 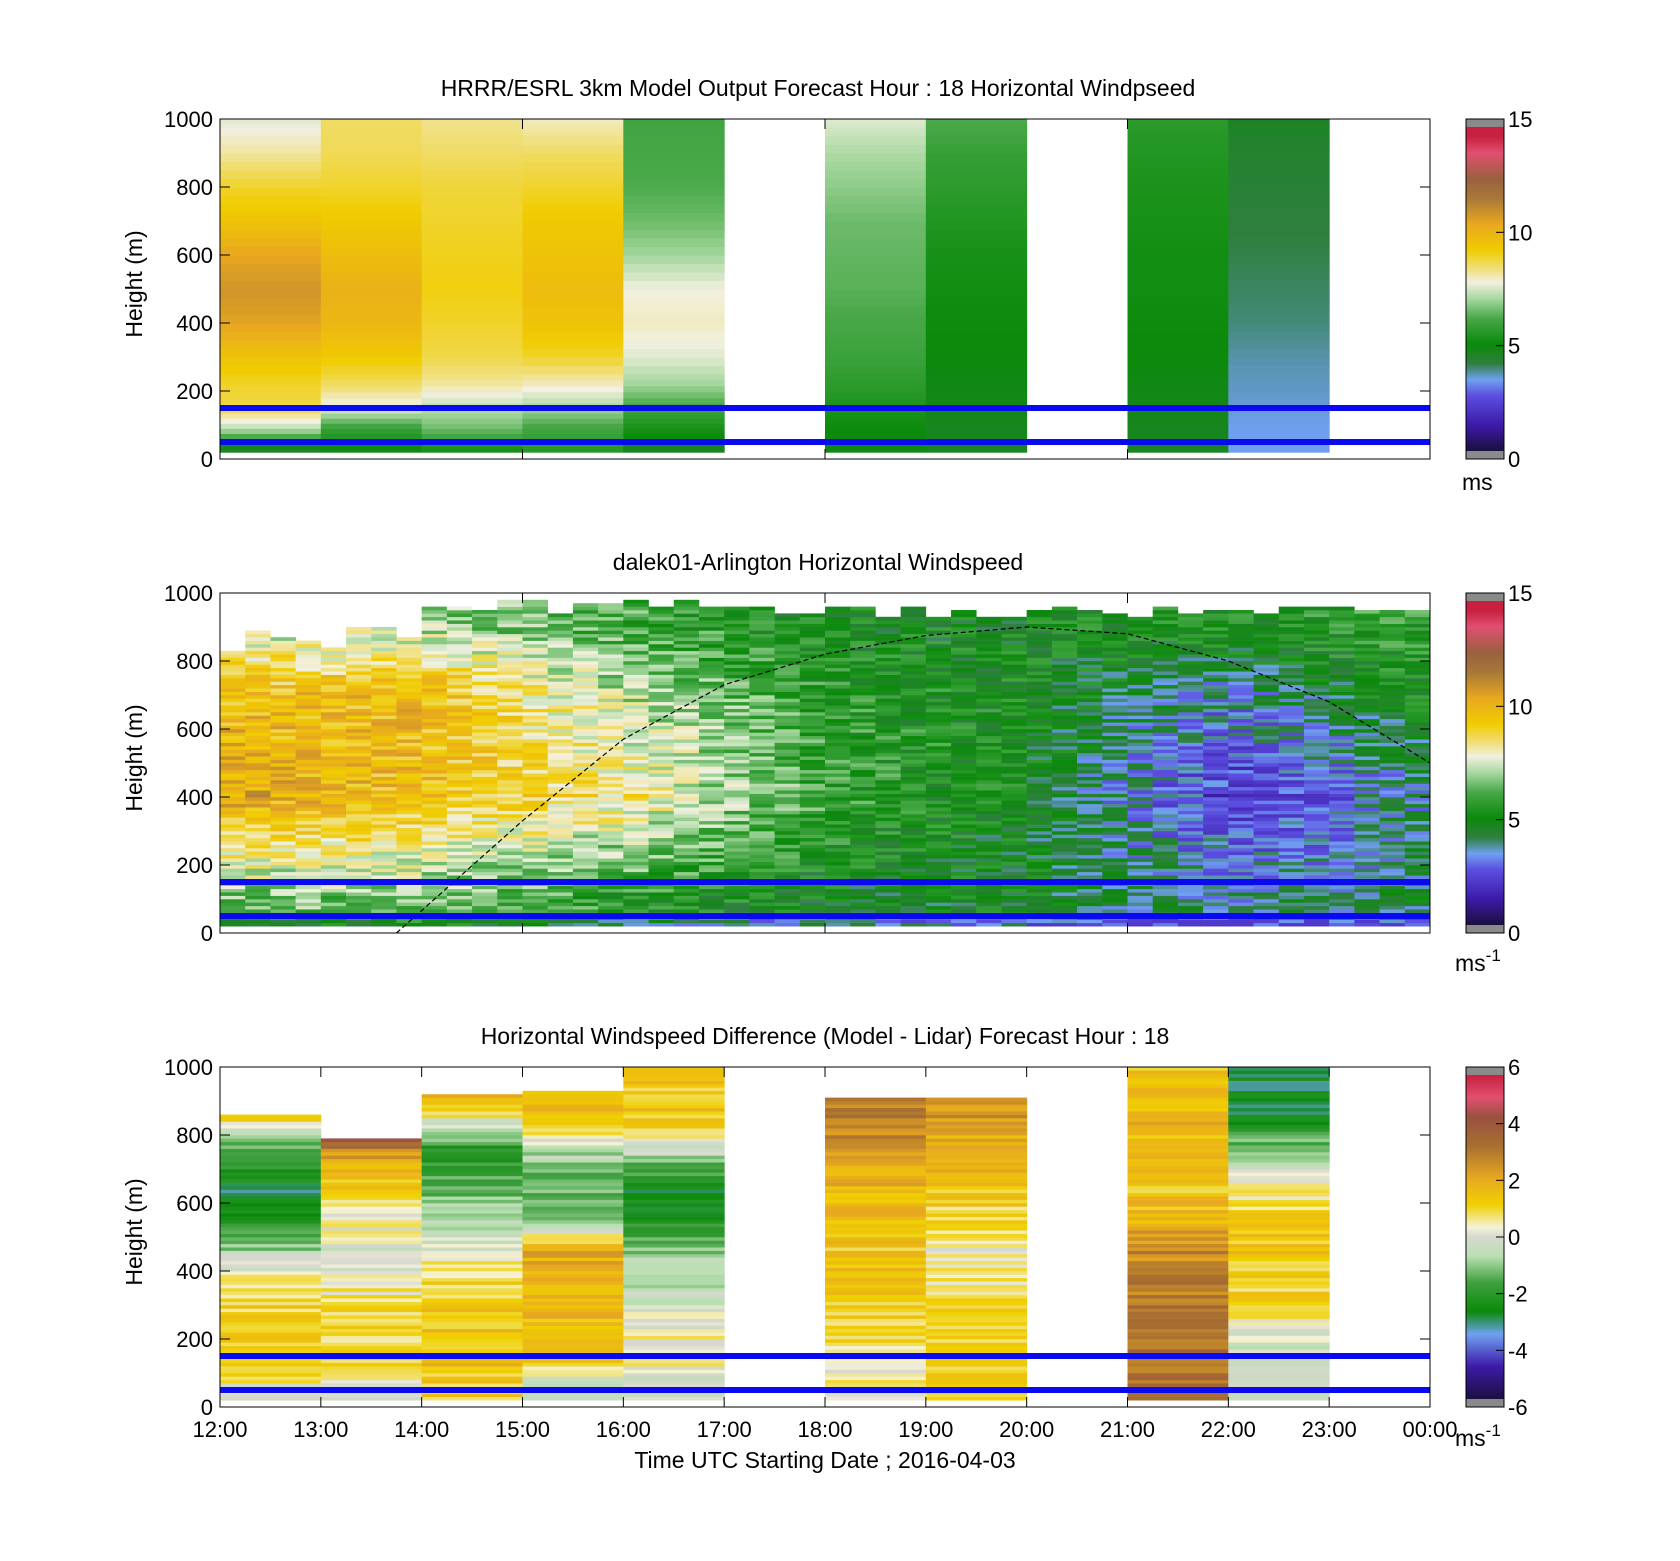 I want to click on colorbar-tick-label: 0, so click(x=1514, y=459).